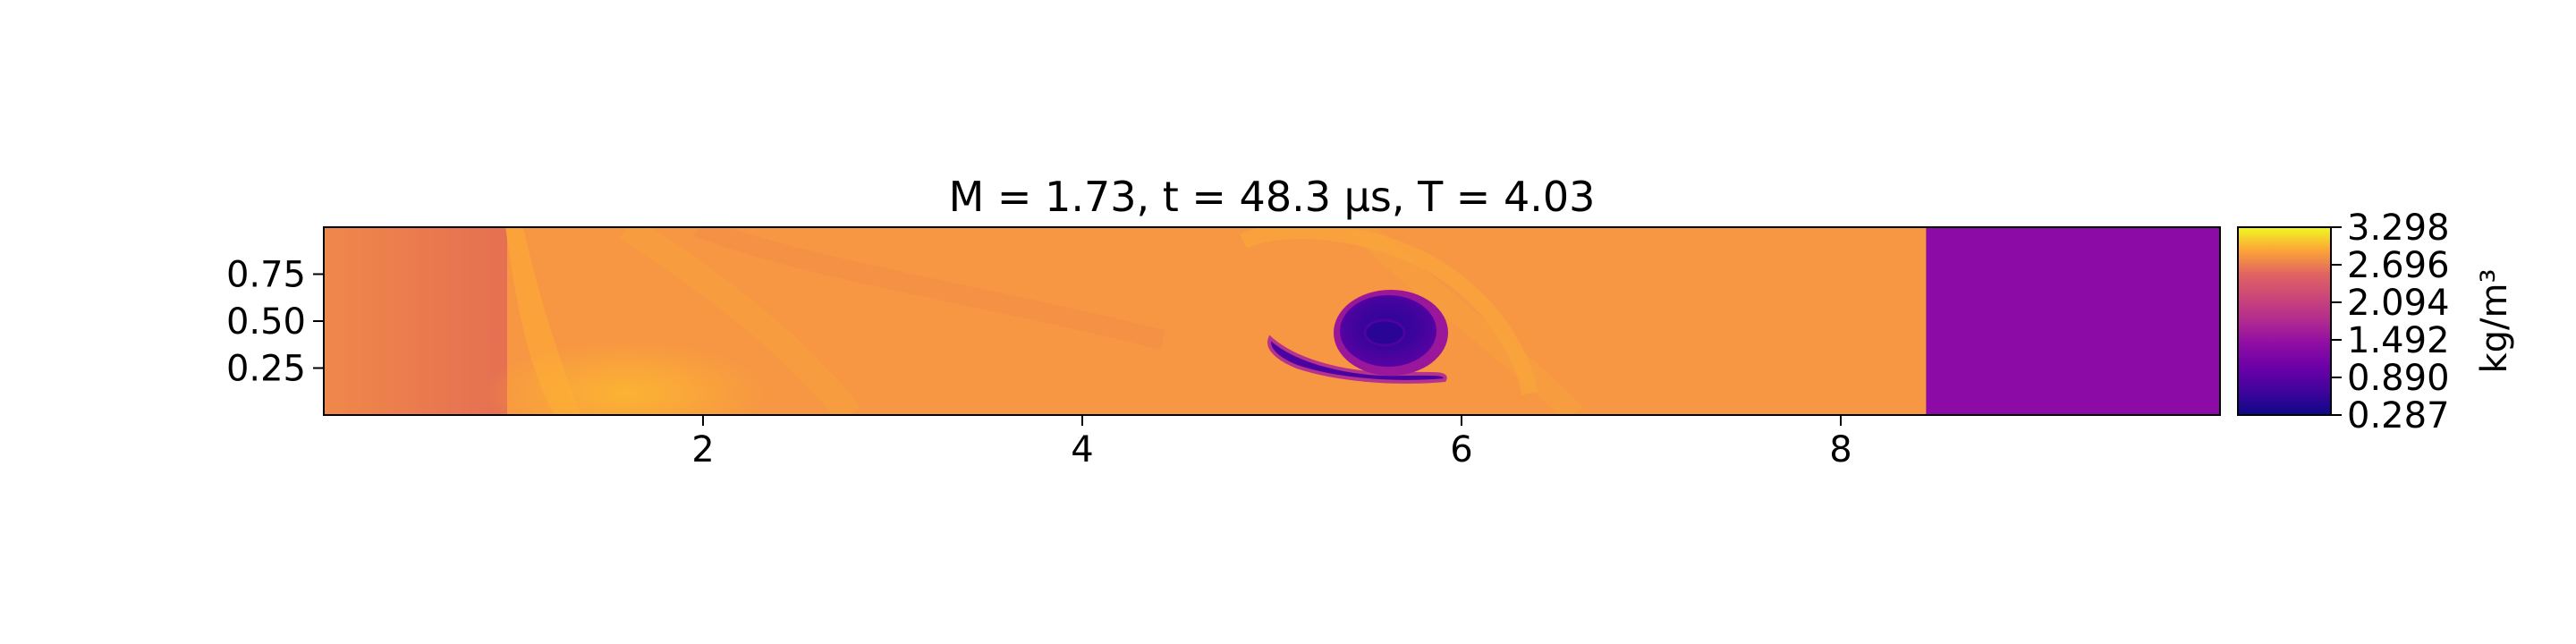  What do you see at coordinates (2073, 321) in the screenshot?
I see `upstream-region` at bounding box center [2073, 321].